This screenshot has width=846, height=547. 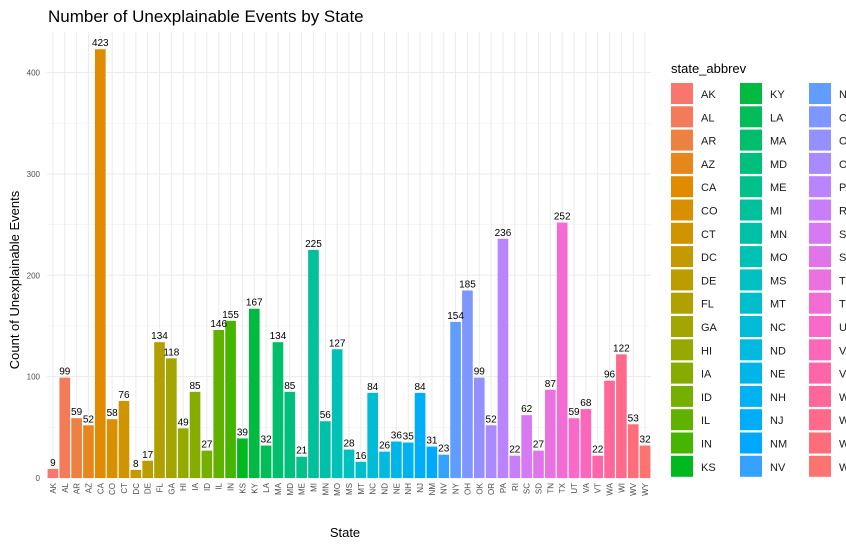 I want to click on legend-label-ca: CA, so click(x=709, y=188).